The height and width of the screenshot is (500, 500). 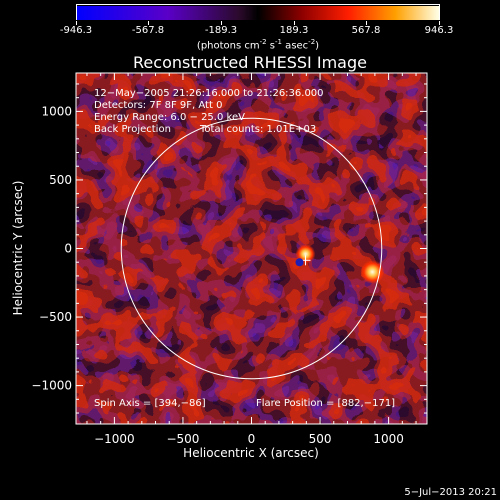 What do you see at coordinates (326, 403) in the screenshot?
I see `flare-position-info: Flare Position = [882,−171]` at bounding box center [326, 403].